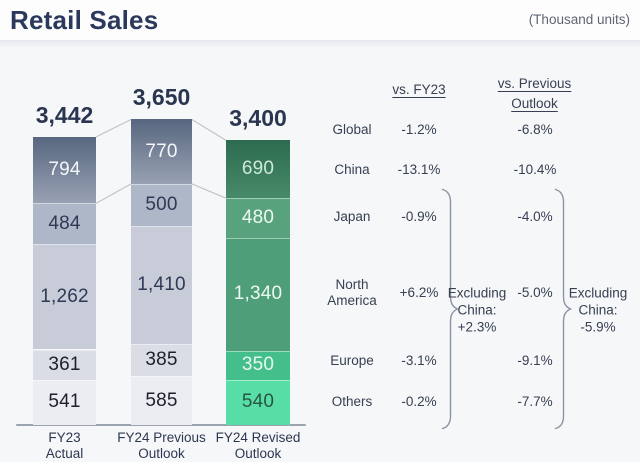  What do you see at coordinates (352, 216) in the screenshot?
I see `region-label: Japan` at bounding box center [352, 216].